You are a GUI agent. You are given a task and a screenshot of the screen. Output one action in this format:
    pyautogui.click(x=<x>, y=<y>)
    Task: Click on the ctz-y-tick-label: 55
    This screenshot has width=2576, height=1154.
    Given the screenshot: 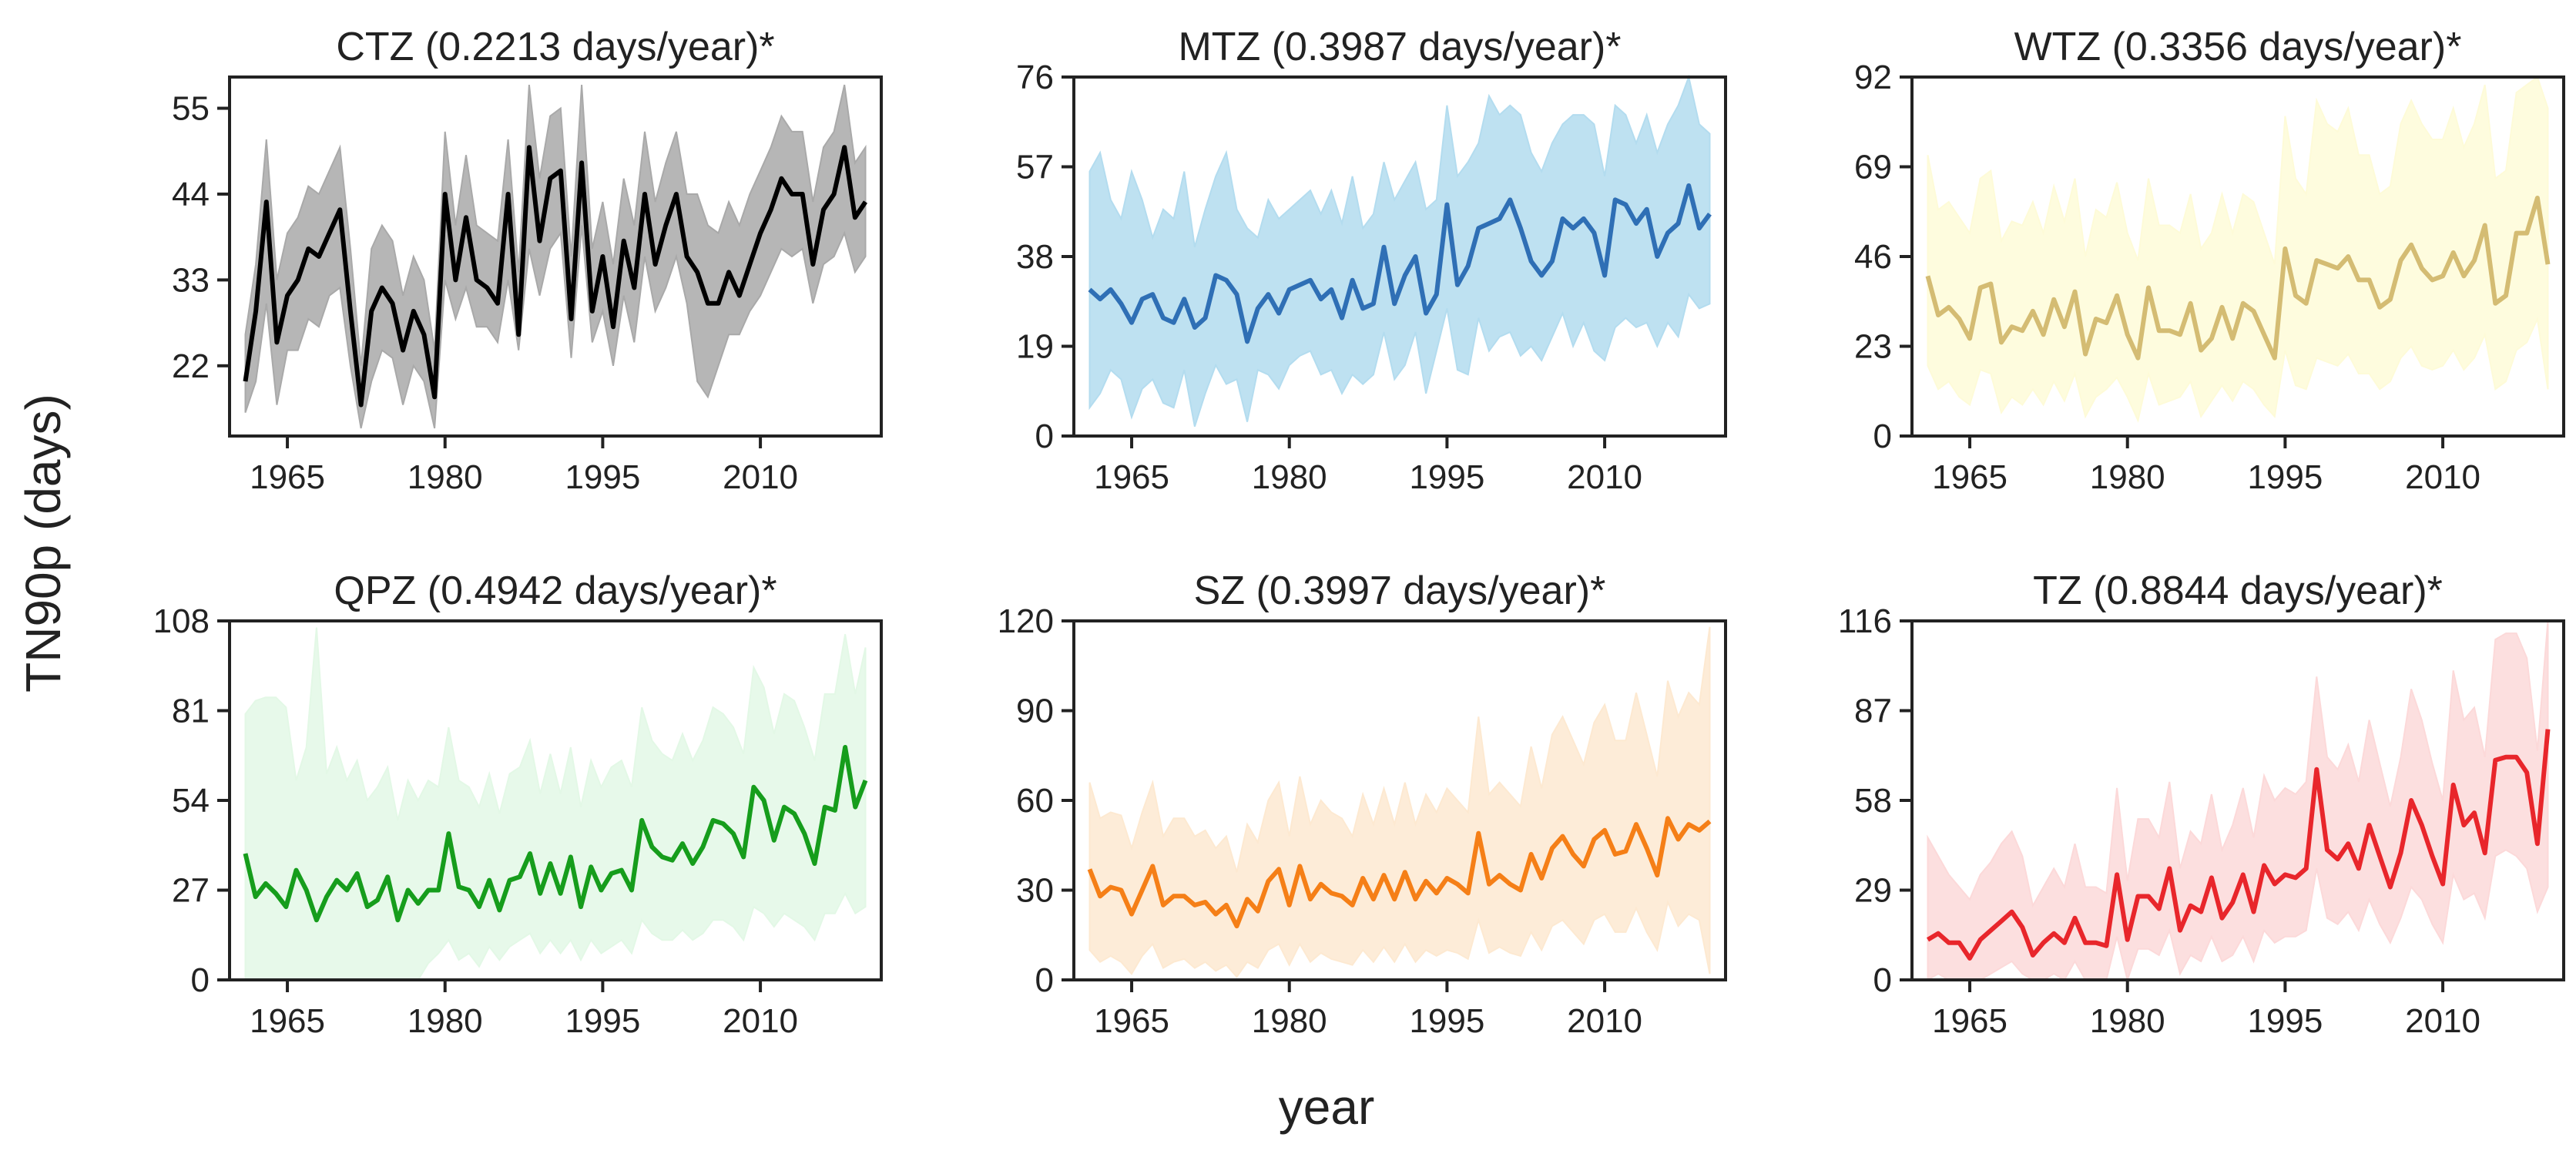 What is the action you would take?
    pyautogui.click(x=191, y=109)
    